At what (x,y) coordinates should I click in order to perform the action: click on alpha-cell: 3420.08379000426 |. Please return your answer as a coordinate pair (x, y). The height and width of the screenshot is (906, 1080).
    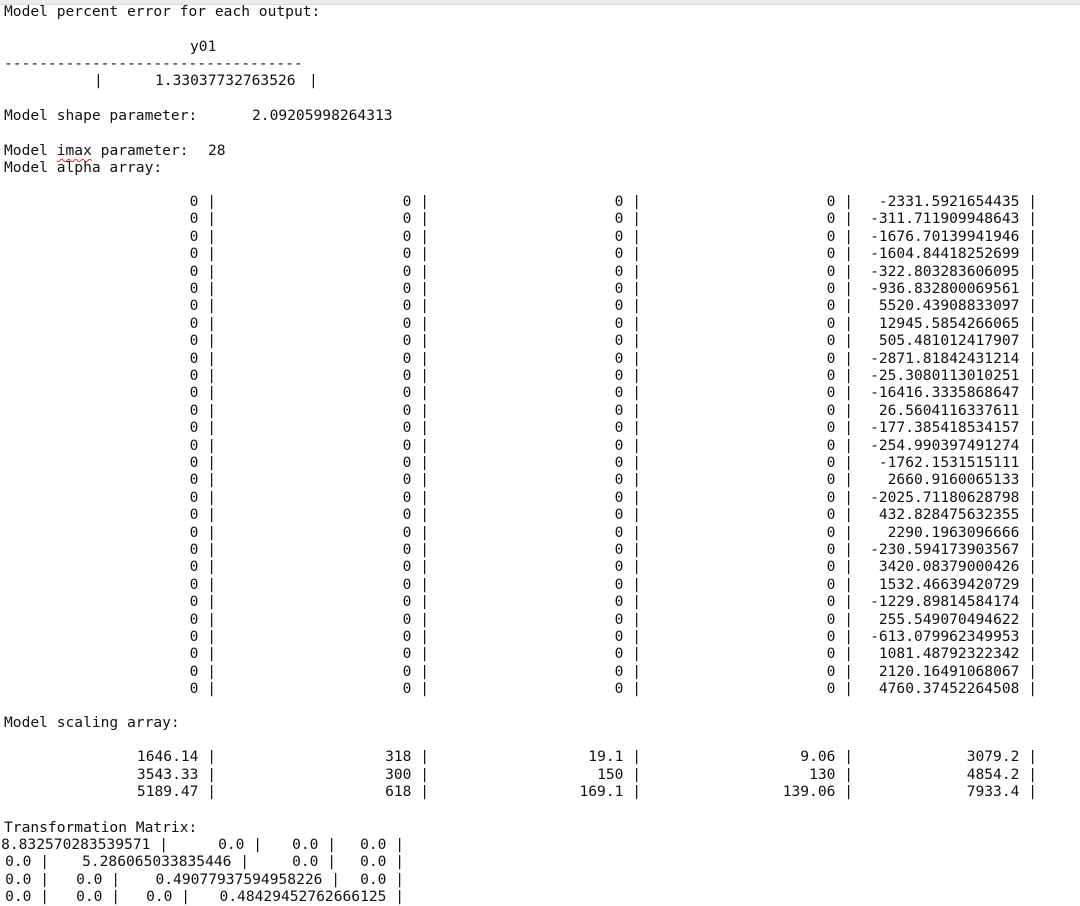
    Looking at the image, I should click on (957, 567).